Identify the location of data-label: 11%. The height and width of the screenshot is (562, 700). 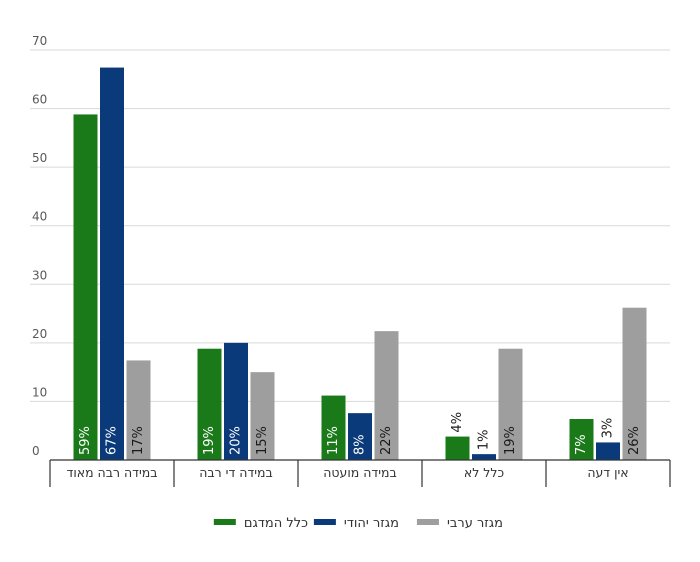
(333, 440).